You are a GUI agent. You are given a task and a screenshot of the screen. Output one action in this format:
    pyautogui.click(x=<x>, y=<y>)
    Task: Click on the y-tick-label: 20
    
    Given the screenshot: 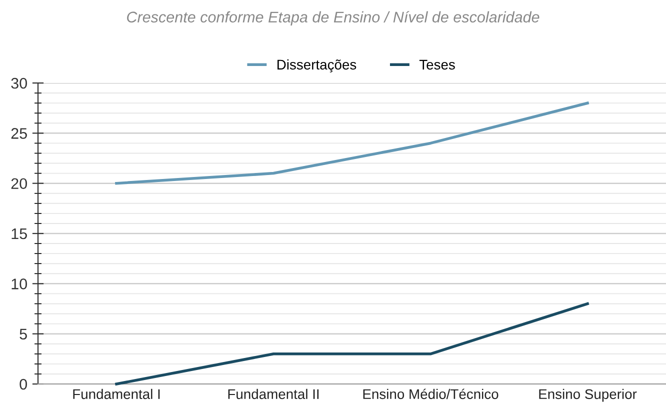 What is the action you would take?
    pyautogui.click(x=19, y=184)
    